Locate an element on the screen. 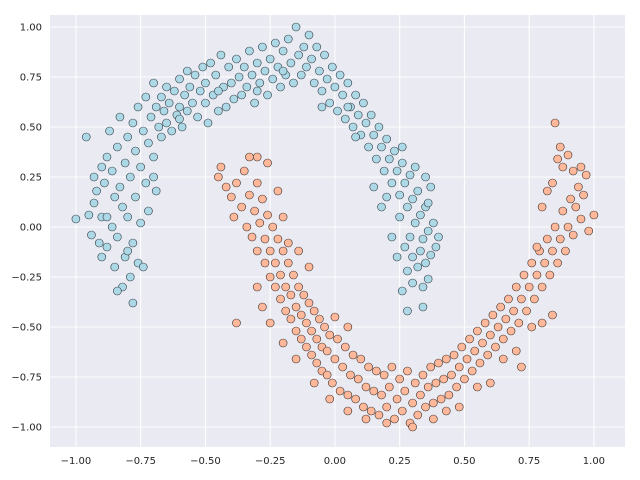 The image size is (640, 480). y-tick-label: 0.00 is located at coordinates (31, 228).